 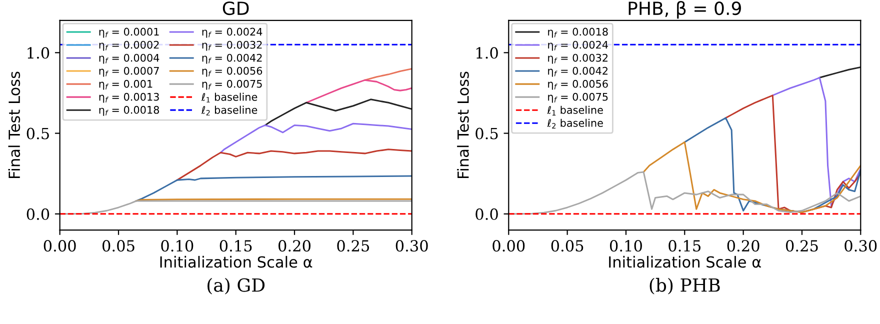 What do you see at coordinates (125, 85) in the screenshot?
I see `legend-label: η$_{f}$ = 0.001` at bounding box center [125, 85].